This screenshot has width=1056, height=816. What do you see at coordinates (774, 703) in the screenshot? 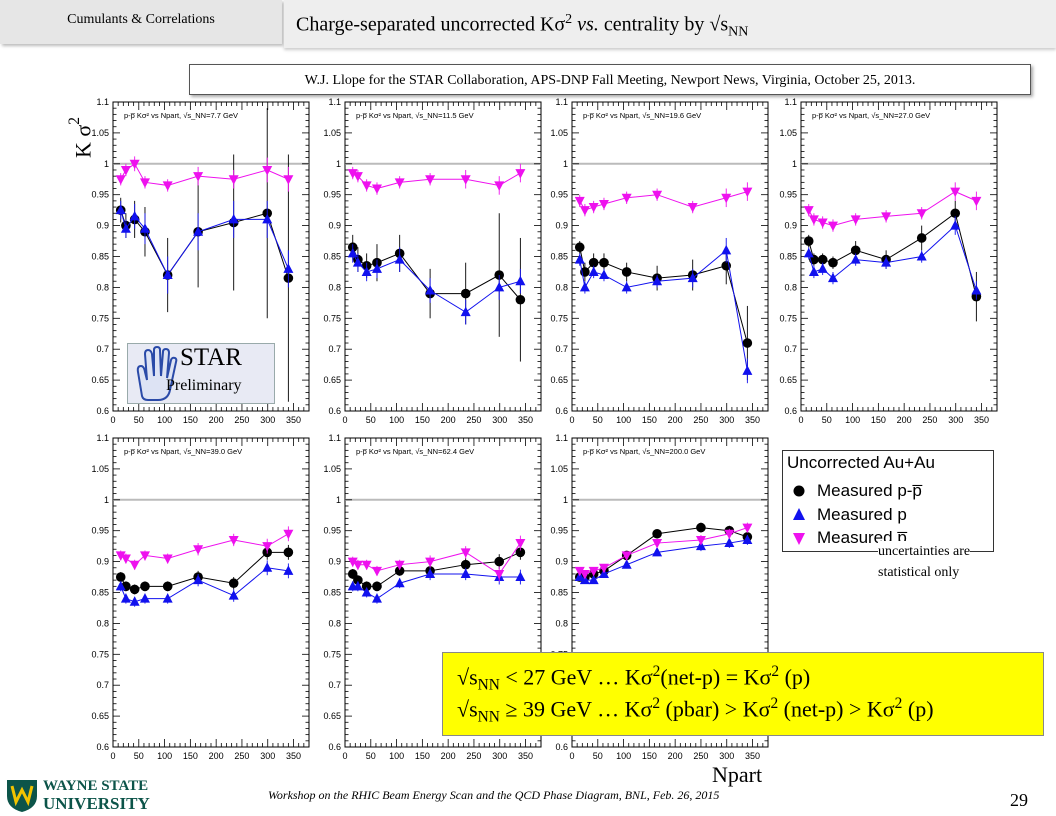
I see `c2-sup2: 2` at bounding box center [774, 703].